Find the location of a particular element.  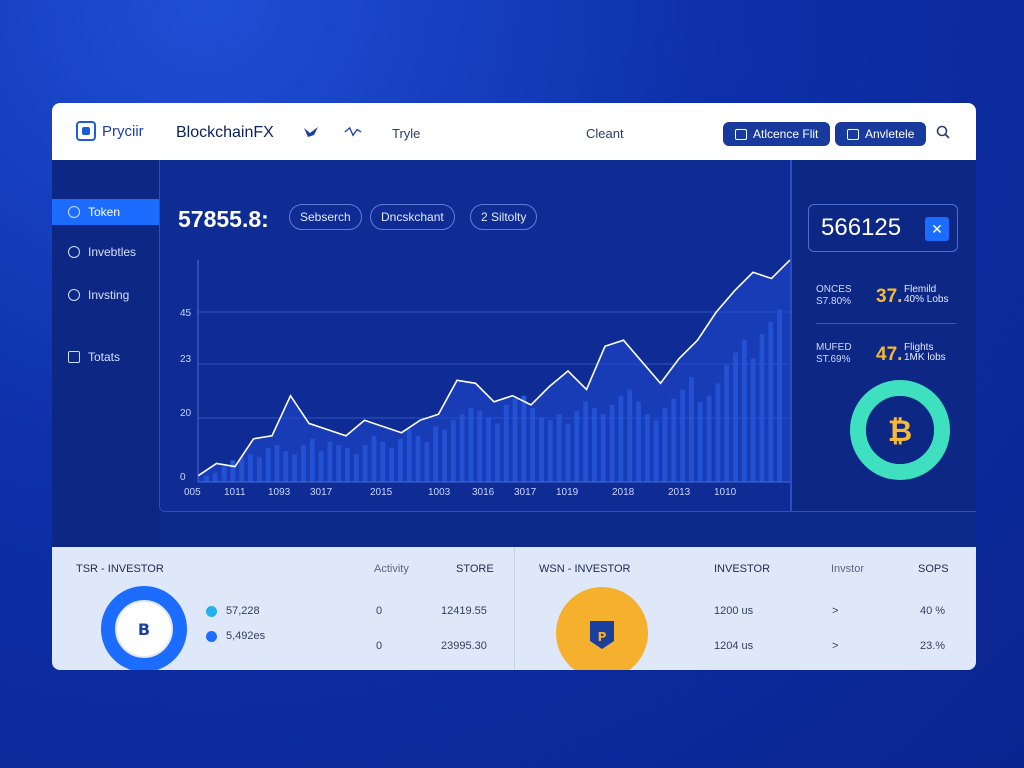

tsr-donut: B is located at coordinates (144, 628).